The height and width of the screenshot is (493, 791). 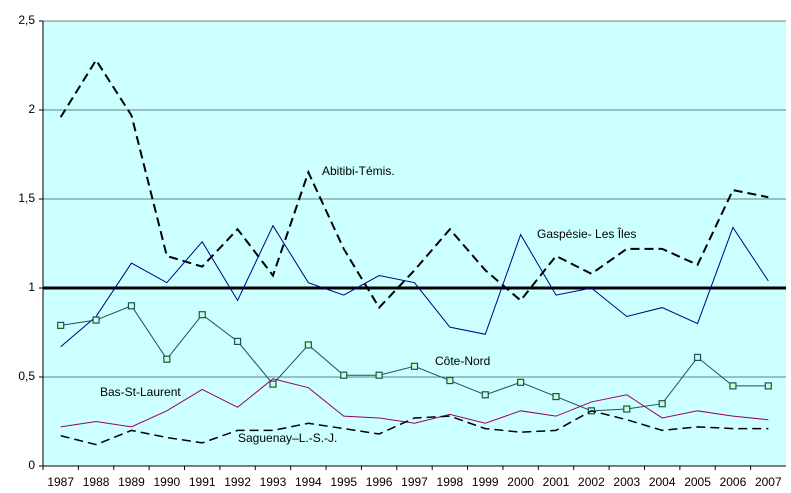 What do you see at coordinates (96, 482) in the screenshot?
I see `x-tick-label: 1988` at bounding box center [96, 482].